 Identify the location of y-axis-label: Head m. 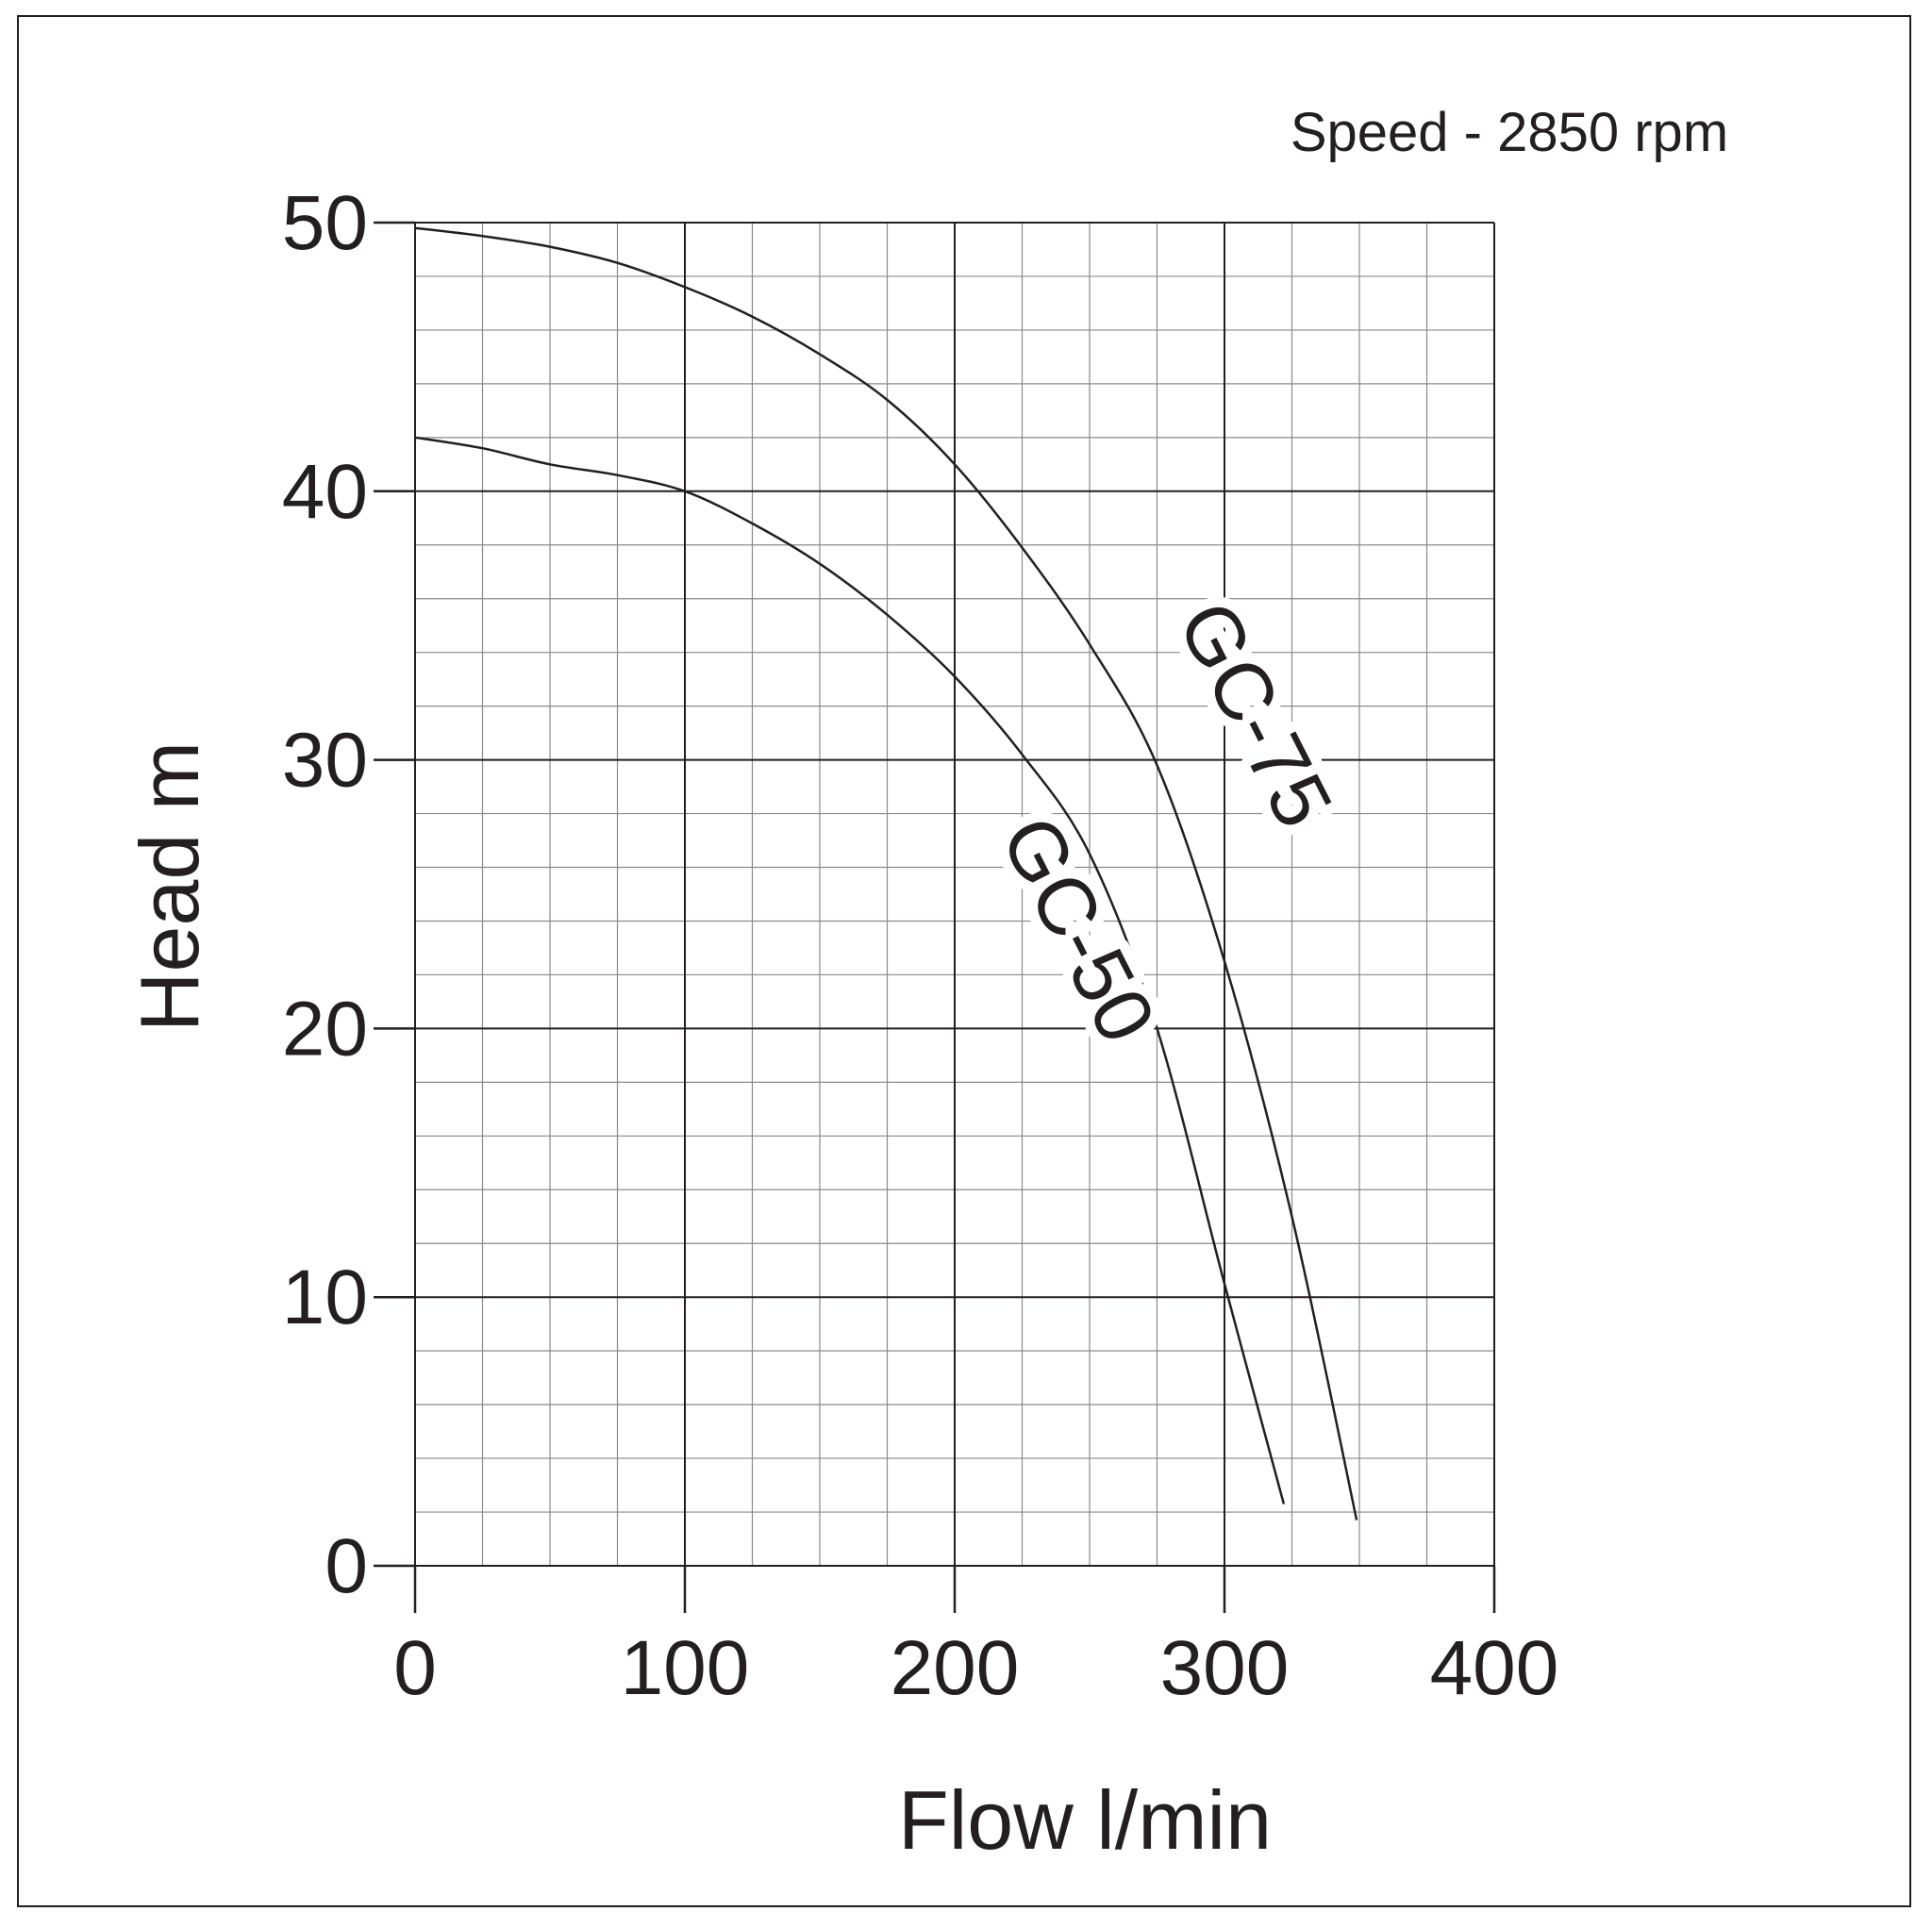
(170, 886).